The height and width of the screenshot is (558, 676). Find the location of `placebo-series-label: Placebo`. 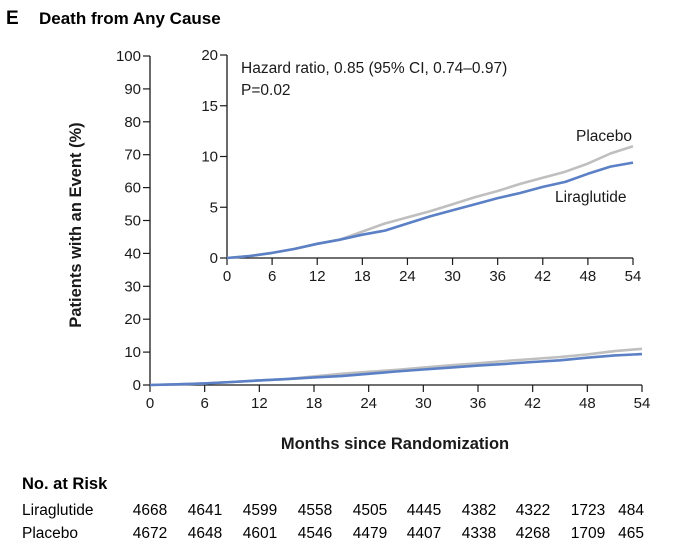

placebo-series-label: Placebo is located at coordinates (604, 136).